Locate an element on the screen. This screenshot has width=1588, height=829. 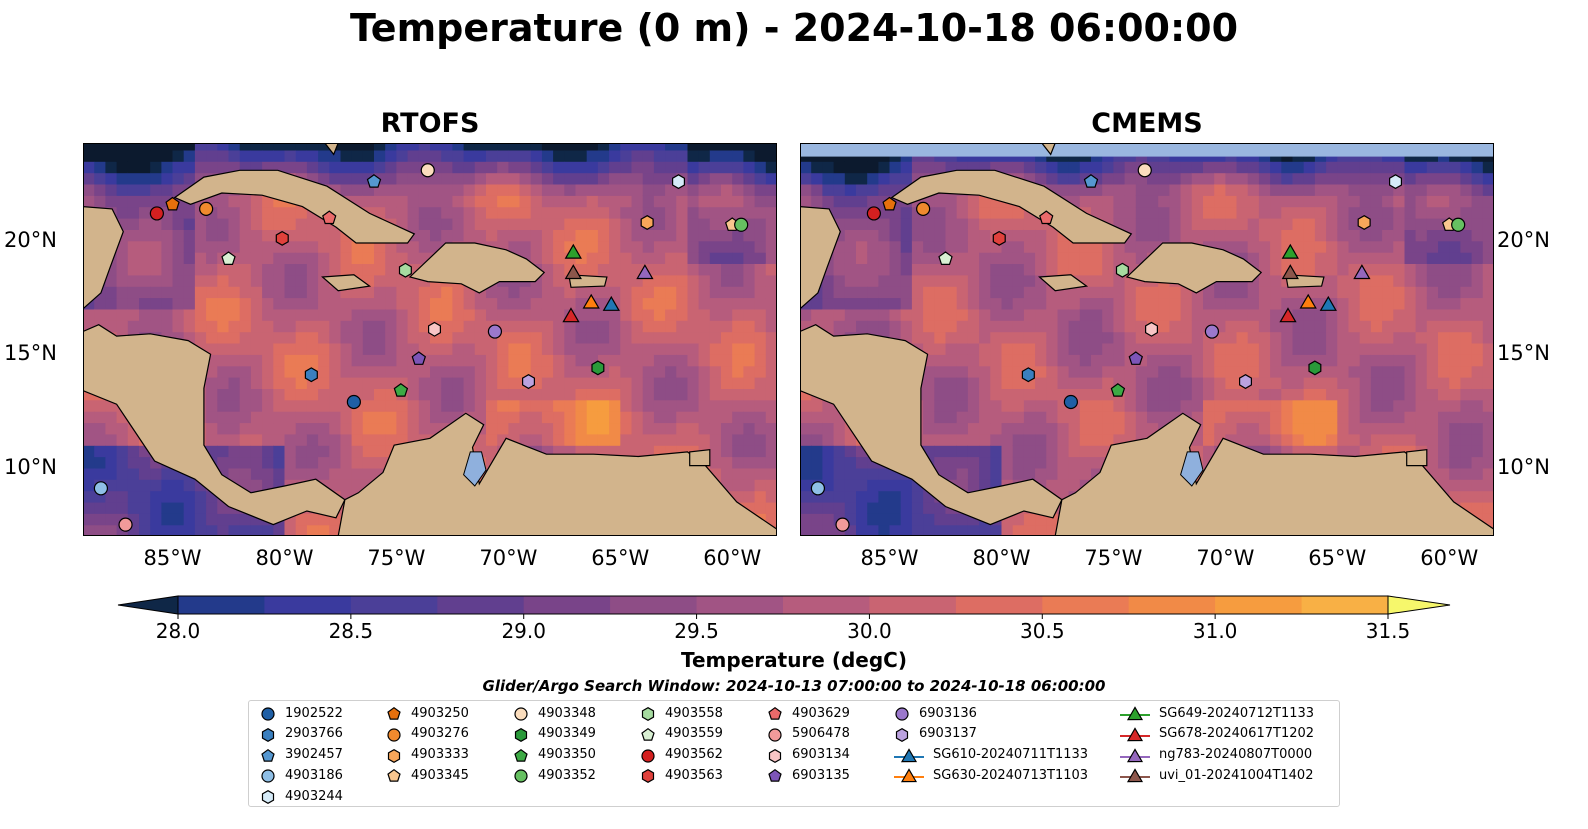
legend-item-4903562: 4903562 is located at coordinates (681, 755).